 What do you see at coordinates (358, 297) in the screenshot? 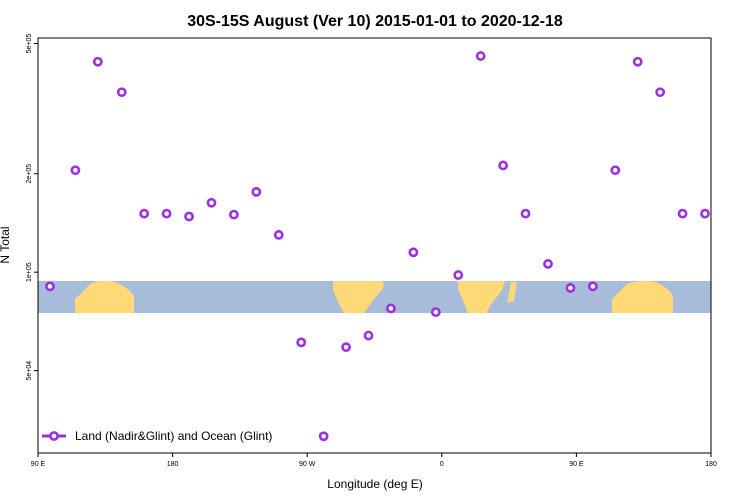
I see `land-south-america` at bounding box center [358, 297].